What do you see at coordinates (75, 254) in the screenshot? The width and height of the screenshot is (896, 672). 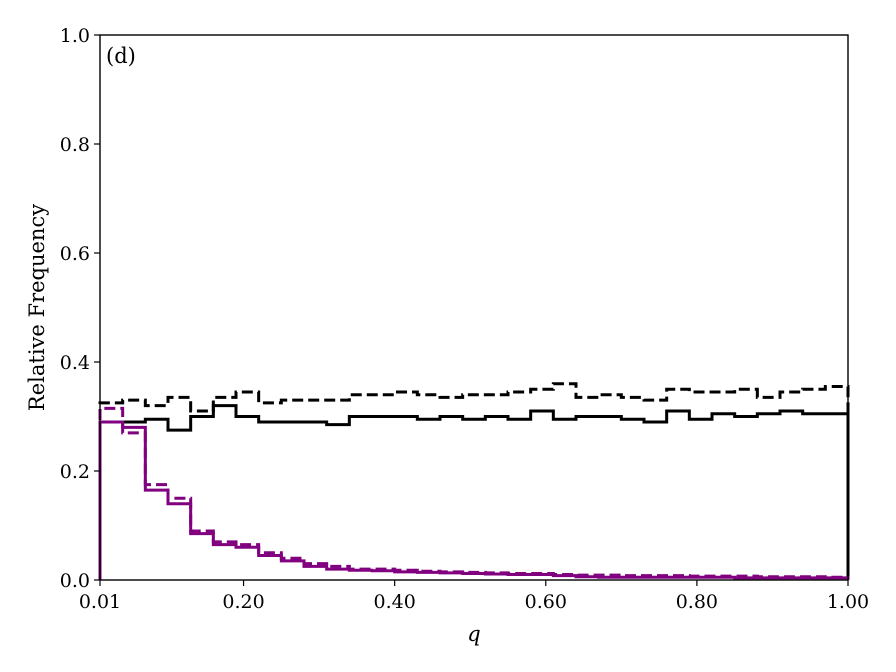 I see `y-tick-label: 0.6` at bounding box center [75, 254].